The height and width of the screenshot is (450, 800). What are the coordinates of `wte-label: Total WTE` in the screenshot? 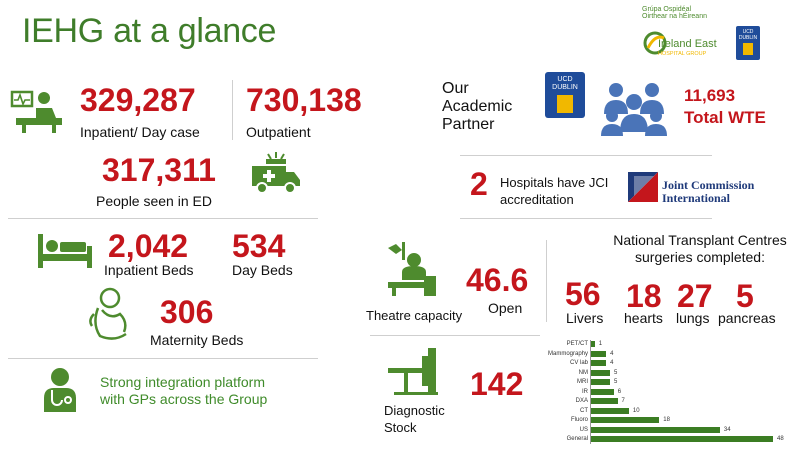 It's located at (725, 117).